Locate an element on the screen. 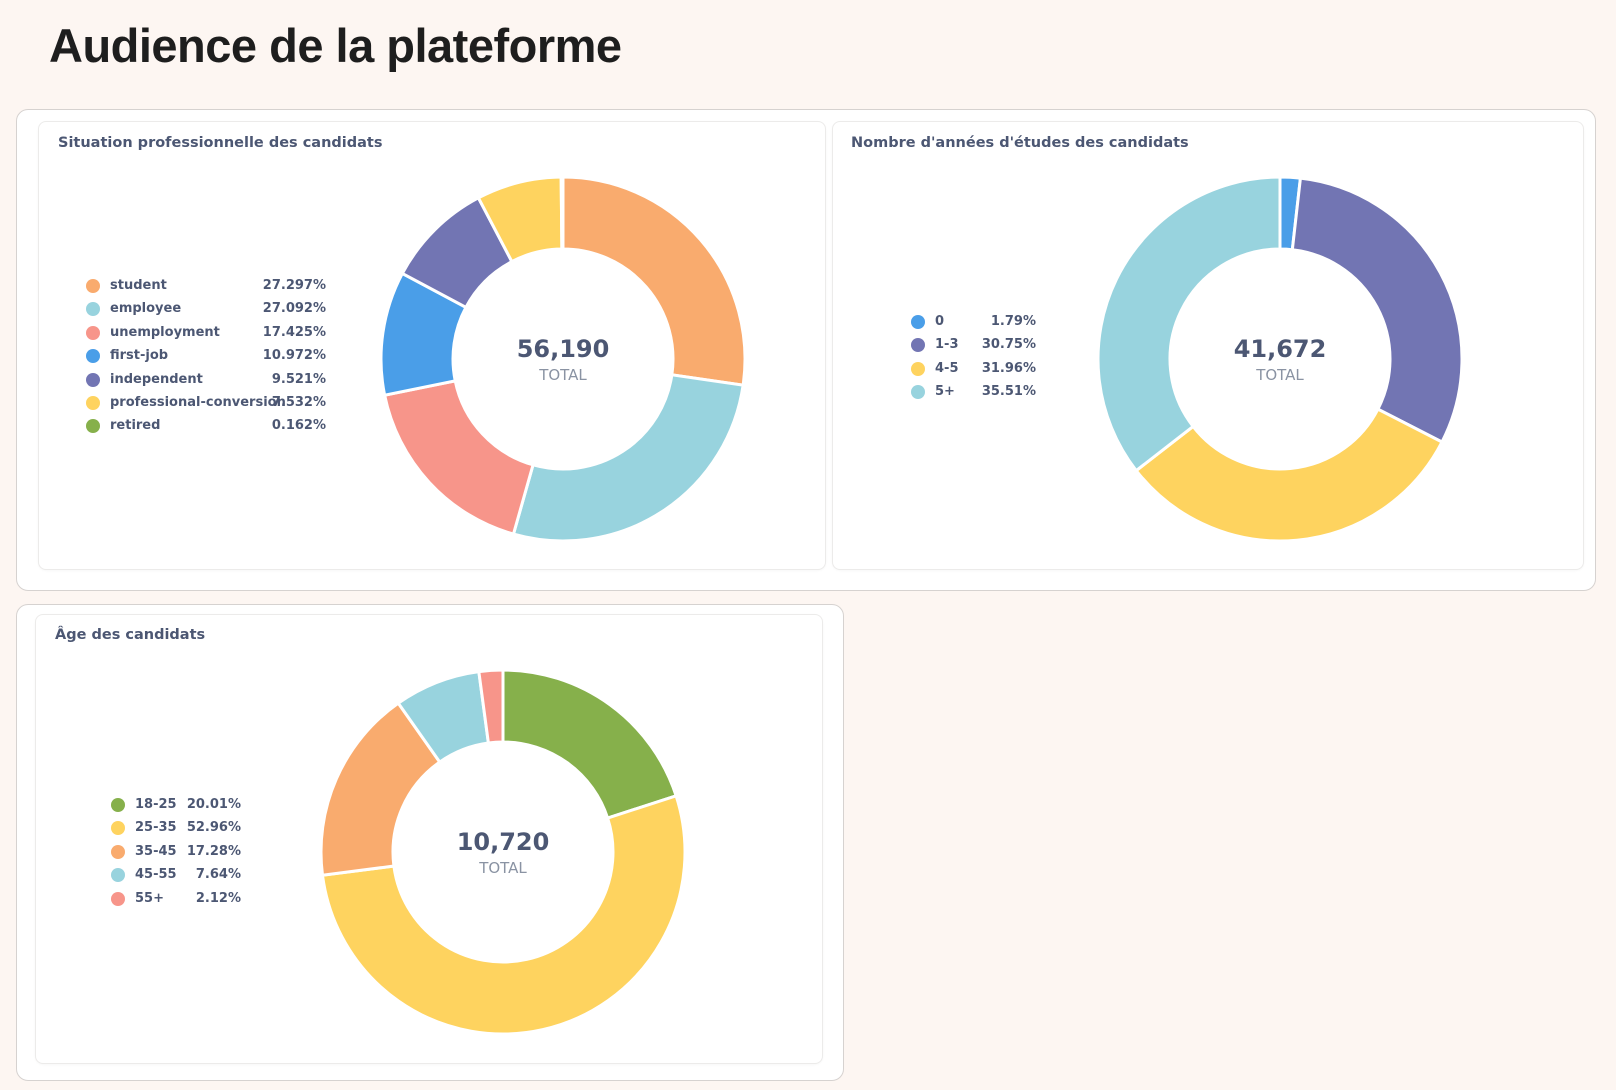 The height and width of the screenshot is (1090, 1616). legend-percentage: 10.972% is located at coordinates (294, 356).